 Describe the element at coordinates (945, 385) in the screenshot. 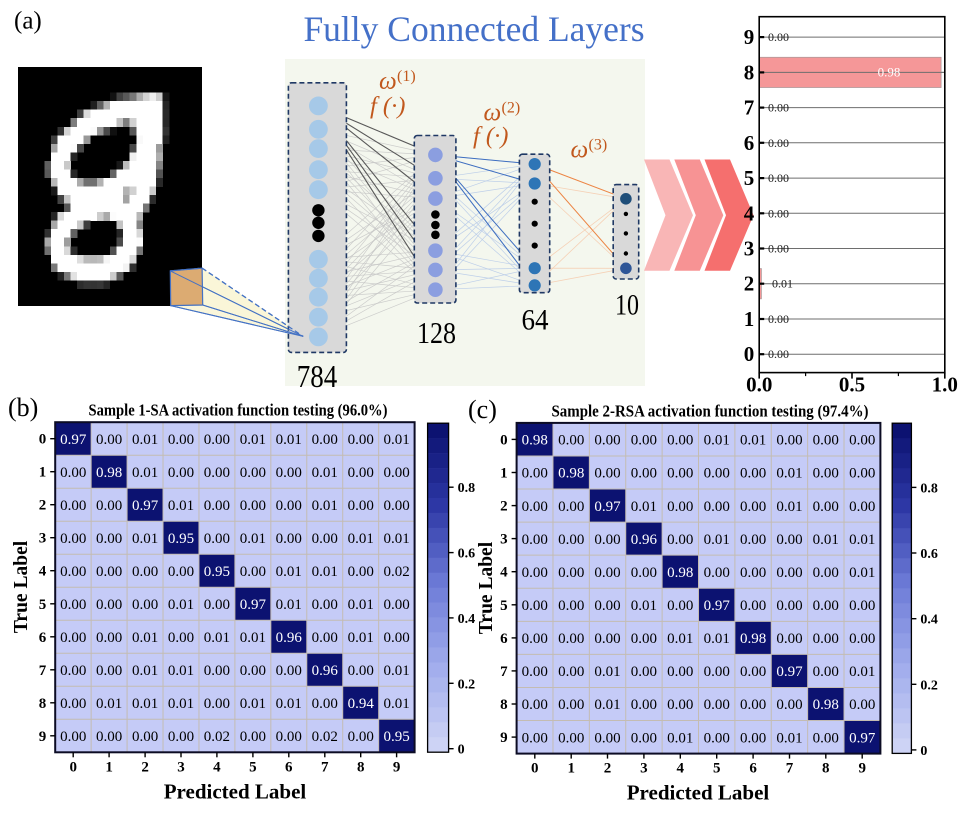

I see `svg-text: 1.0` at that location.